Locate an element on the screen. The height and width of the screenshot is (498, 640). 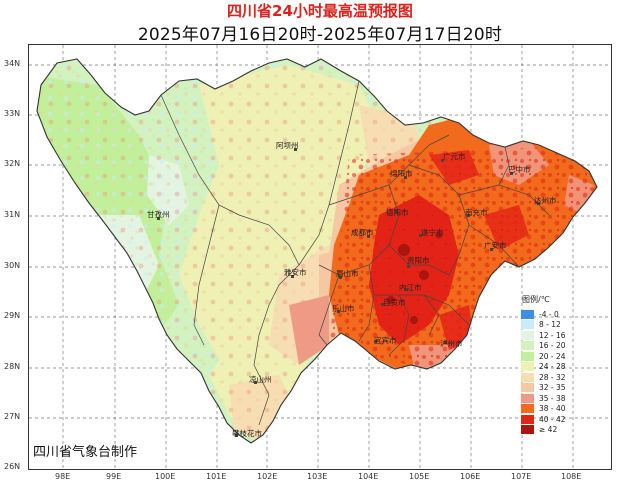
legend-item: -4 - 0 is located at coordinates (548, 314).